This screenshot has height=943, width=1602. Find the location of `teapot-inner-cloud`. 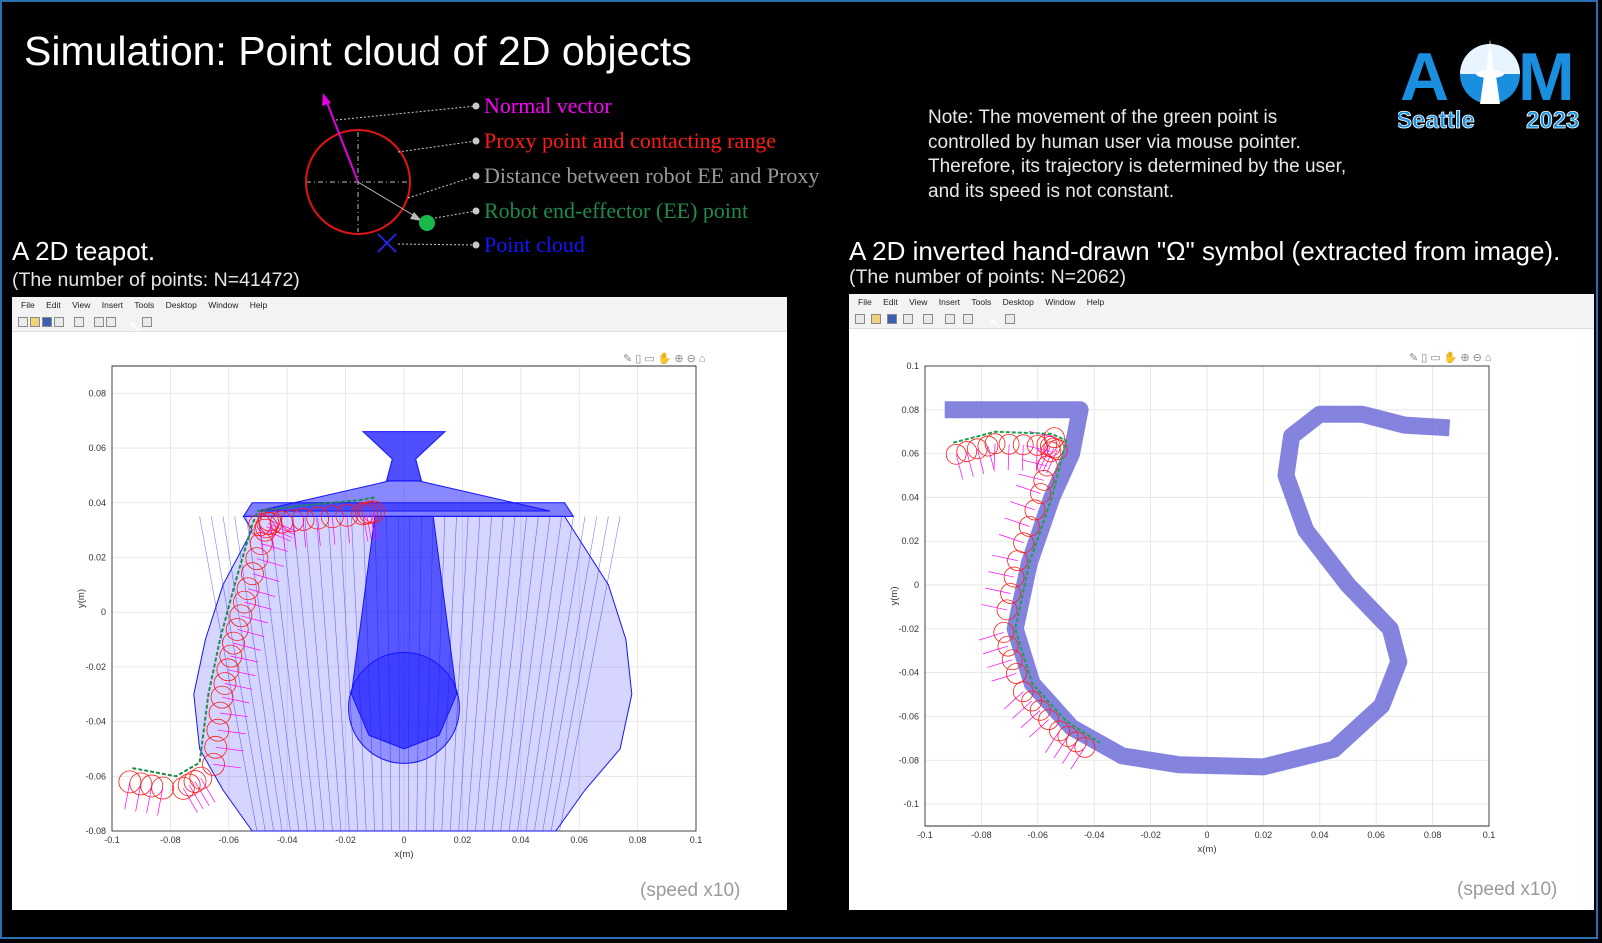

teapot-inner-cloud is located at coordinates (404, 707).